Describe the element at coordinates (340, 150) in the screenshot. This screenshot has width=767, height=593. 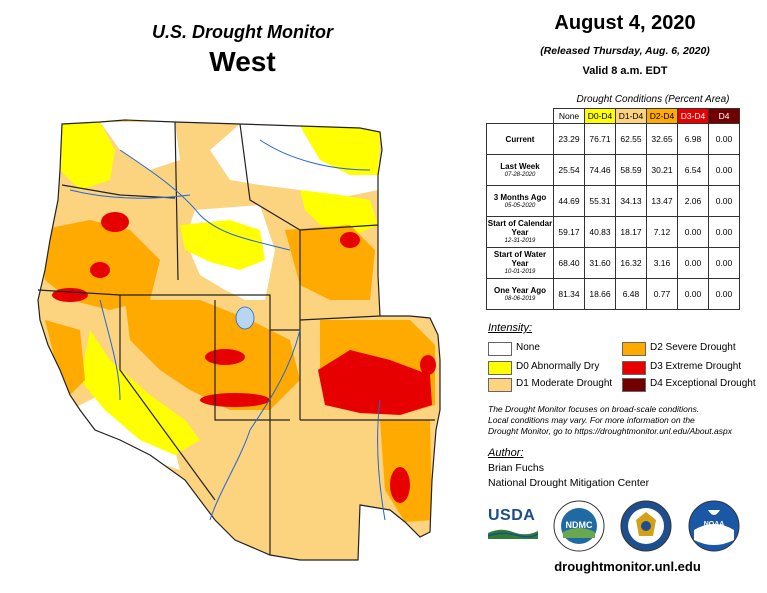
I see `d0-area-nmt` at that location.